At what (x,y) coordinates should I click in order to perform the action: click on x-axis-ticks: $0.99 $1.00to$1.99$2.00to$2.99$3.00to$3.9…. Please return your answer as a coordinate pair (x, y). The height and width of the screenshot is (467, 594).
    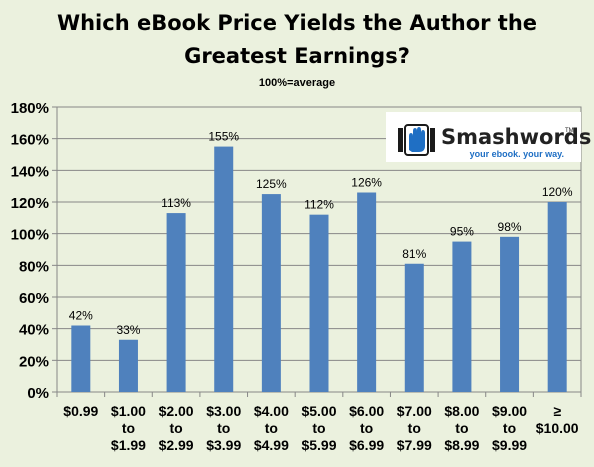
    Looking at the image, I should click on (319, 422).